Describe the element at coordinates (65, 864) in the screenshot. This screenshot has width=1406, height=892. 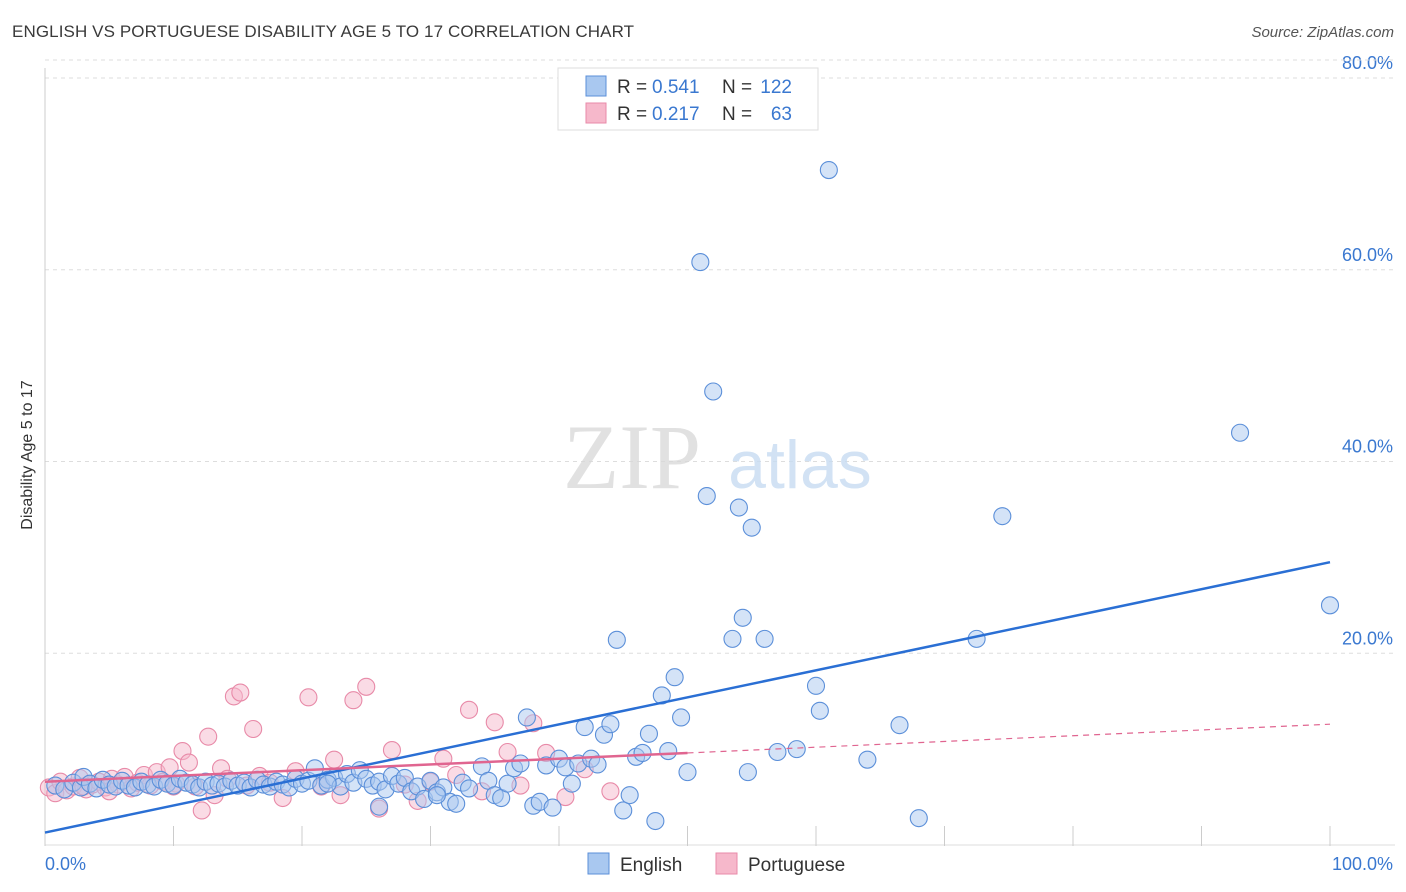
I see `x-tick-label: 0.0%` at that location.